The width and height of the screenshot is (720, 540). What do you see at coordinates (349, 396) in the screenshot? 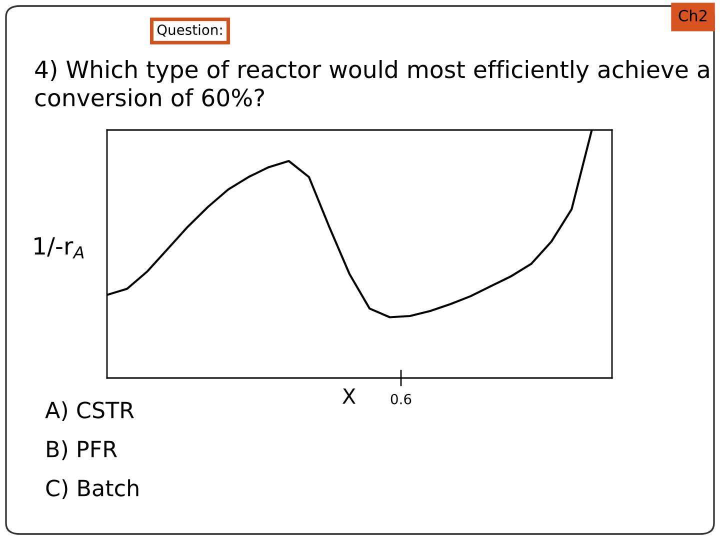
I see `x-axis-title: X` at bounding box center [349, 396].